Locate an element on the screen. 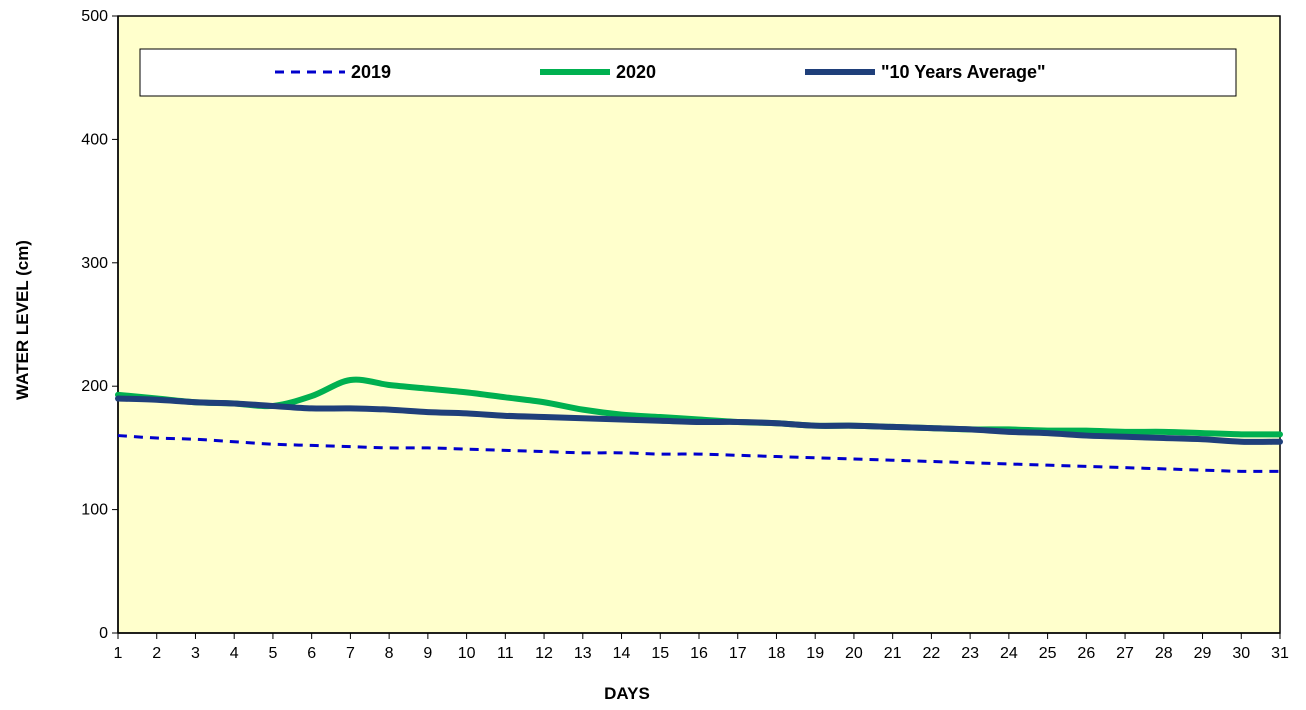 The image size is (1306, 710). x-tick-label: 23 is located at coordinates (970, 653).